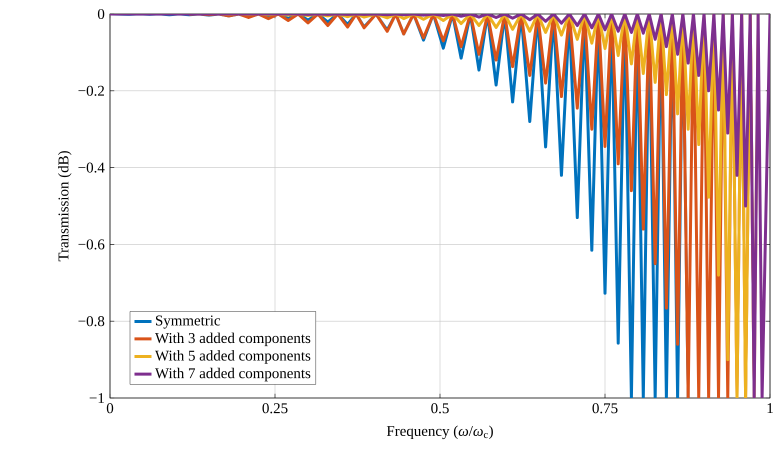 The image size is (778, 474). Describe the element at coordinates (101, 14) in the screenshot. I see `y-tick-label: 0` at that location.